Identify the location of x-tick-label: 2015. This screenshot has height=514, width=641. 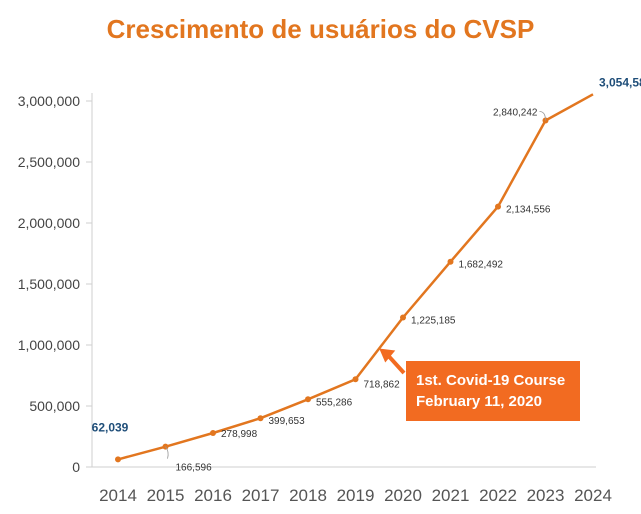
(166, 495).